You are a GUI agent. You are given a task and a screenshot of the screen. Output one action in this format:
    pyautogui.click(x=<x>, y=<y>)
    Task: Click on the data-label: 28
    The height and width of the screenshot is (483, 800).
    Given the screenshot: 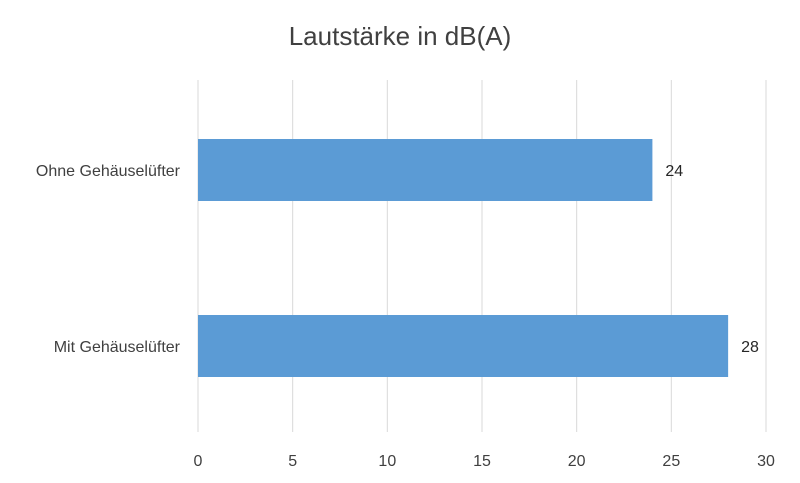 What is the action you would take?
    pyautogui.click(x=750, y=347)
    